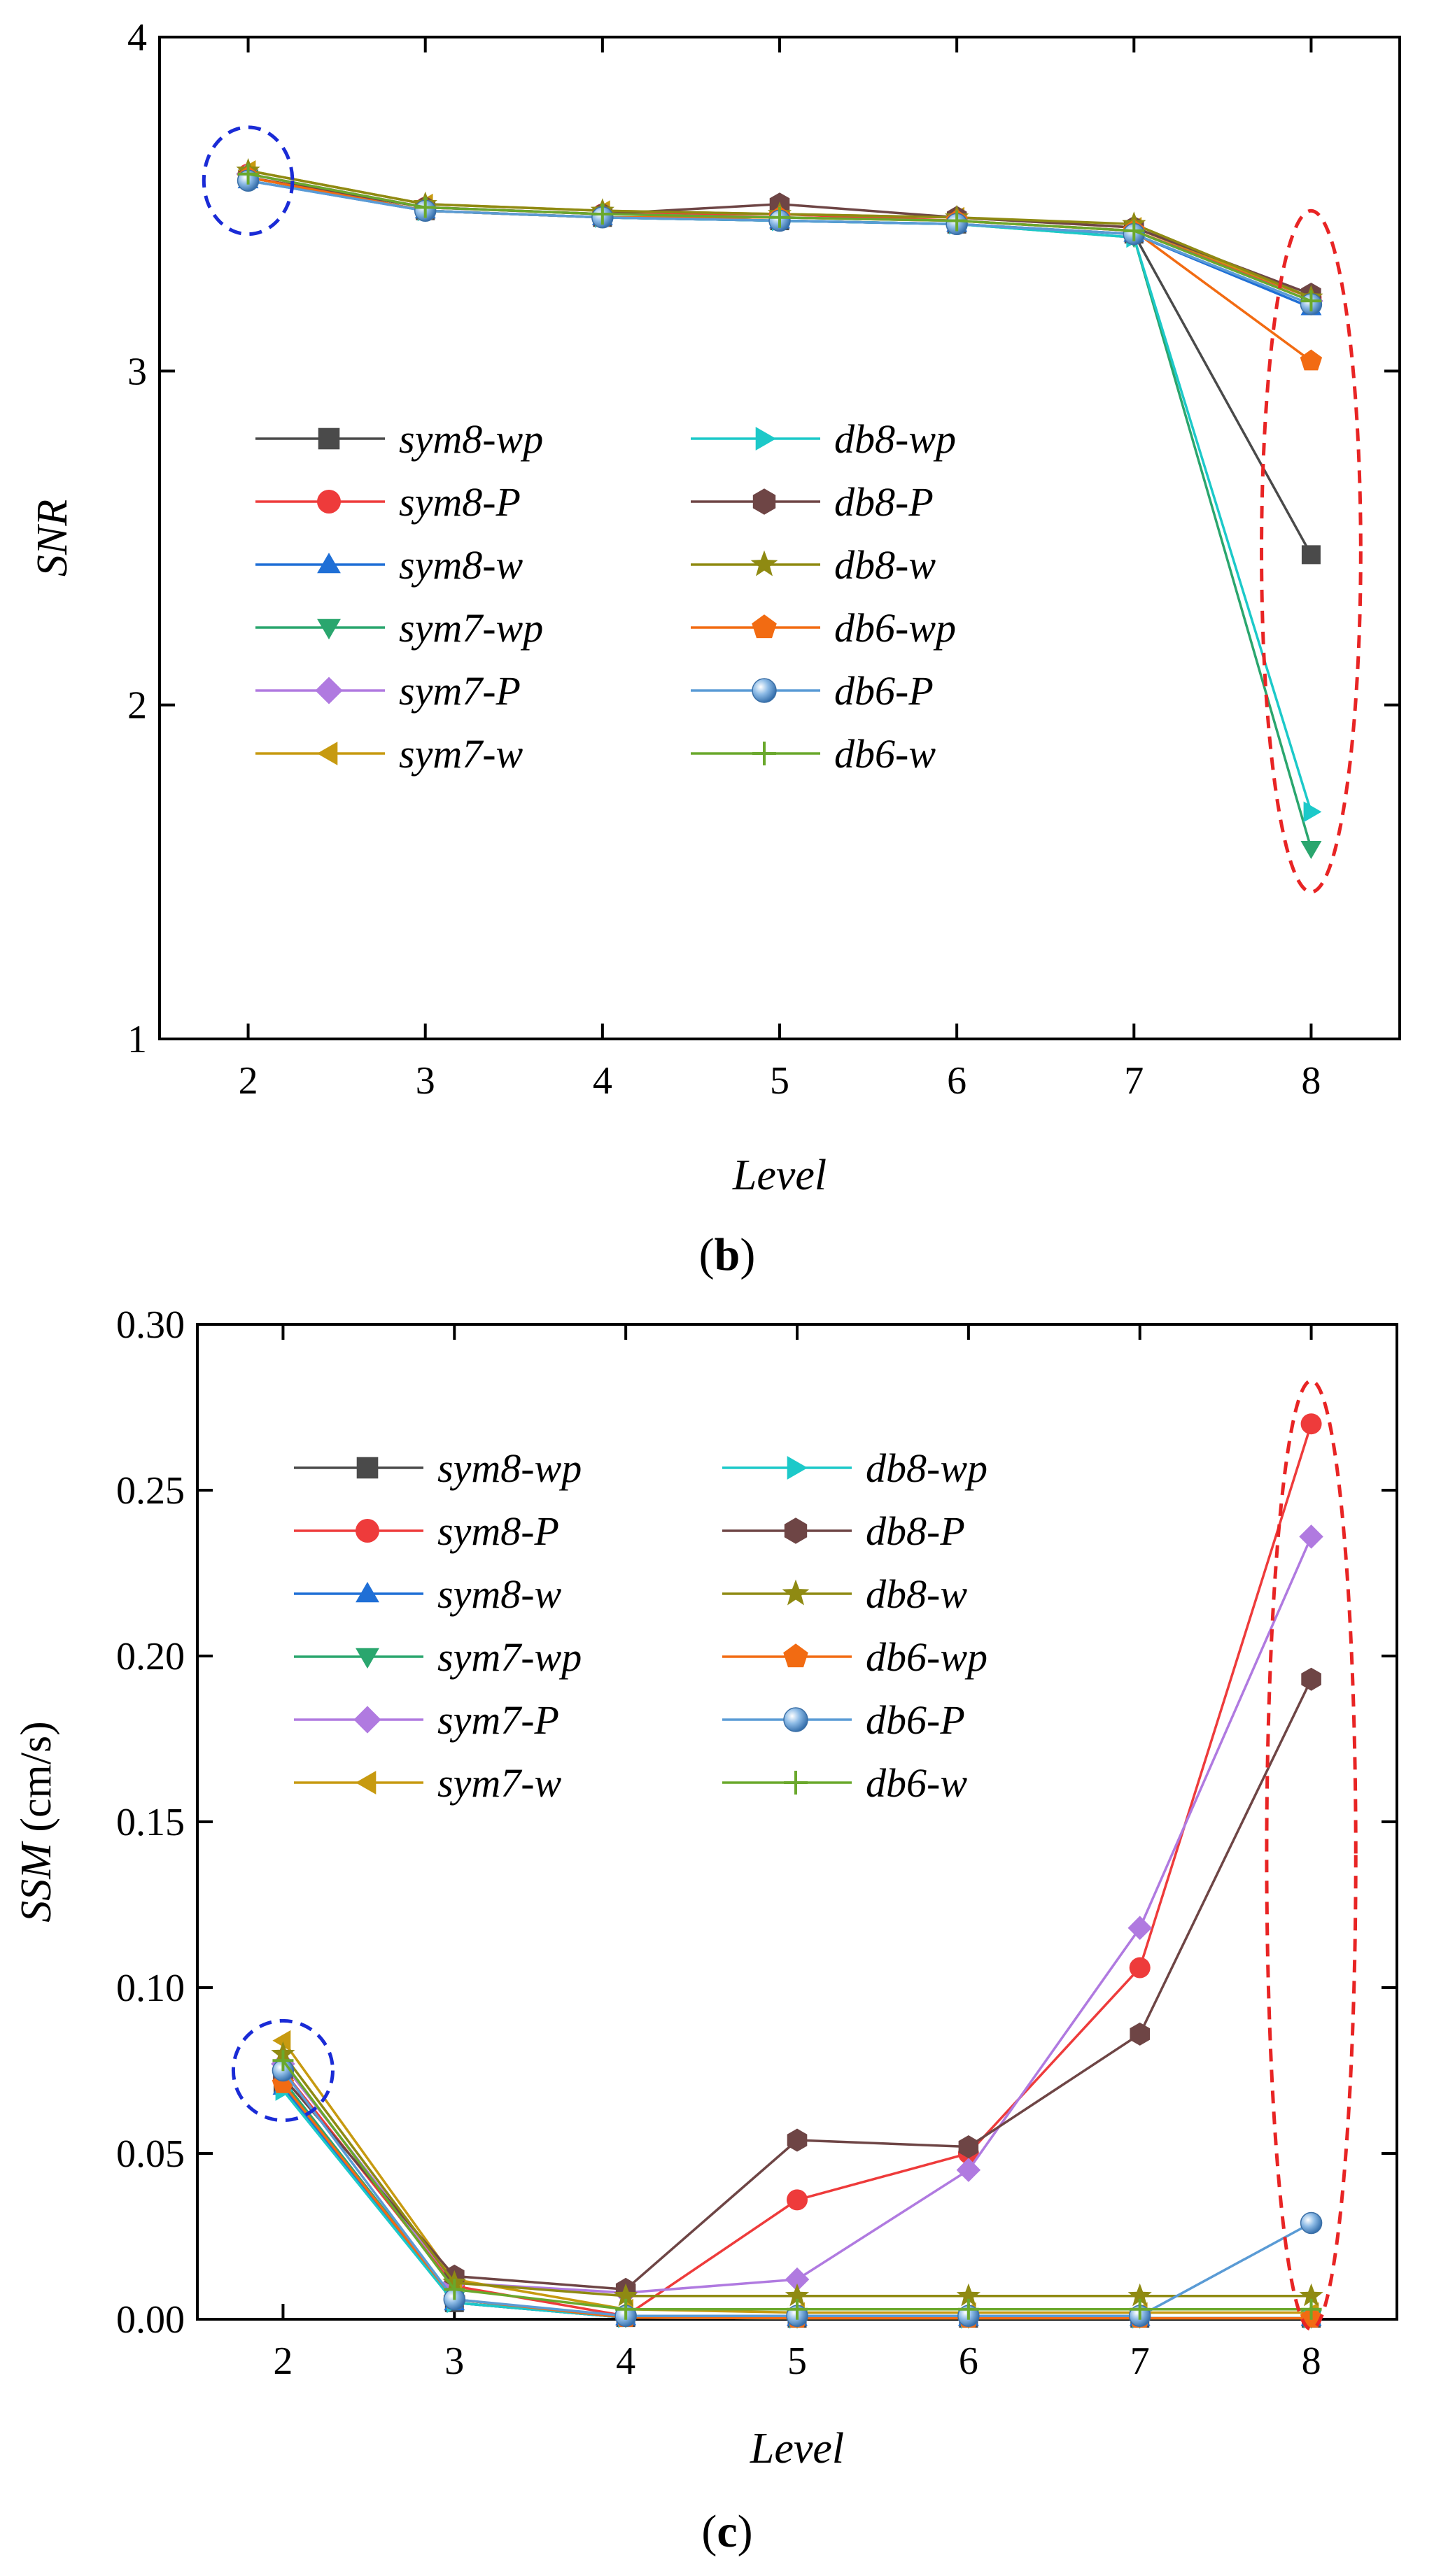  I want to click on y-axis-title: SNR, so click(52, 538).